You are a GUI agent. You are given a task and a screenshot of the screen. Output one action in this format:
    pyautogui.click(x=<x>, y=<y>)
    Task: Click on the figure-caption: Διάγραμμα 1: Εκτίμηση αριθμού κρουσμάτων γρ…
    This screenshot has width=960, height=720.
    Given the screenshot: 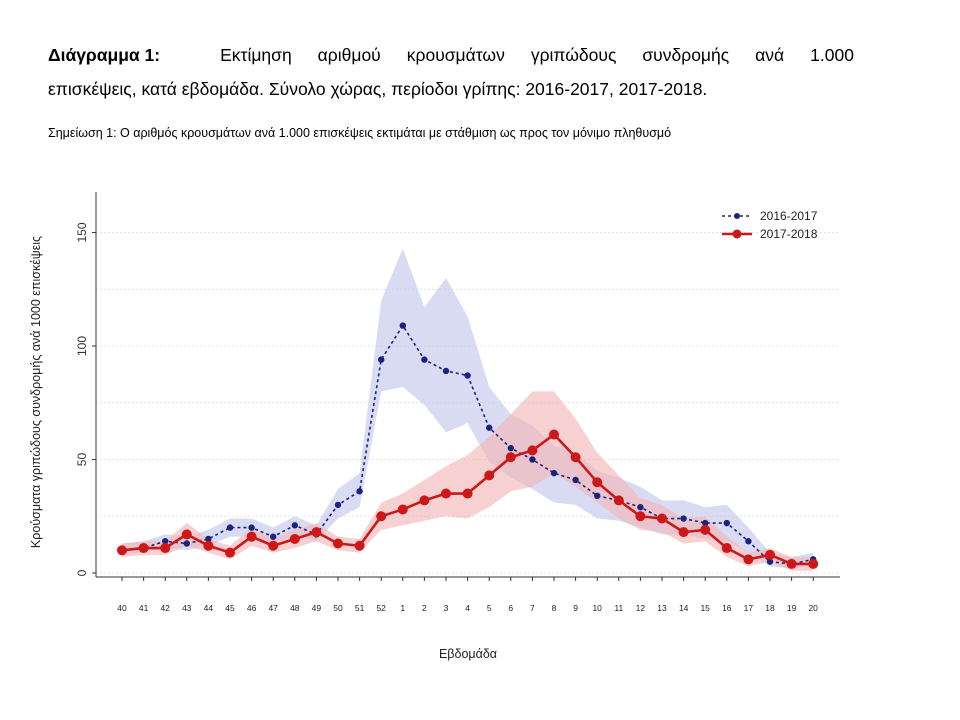 What is the action you would take?
    pyautogui.click(x=451, y=72)
    